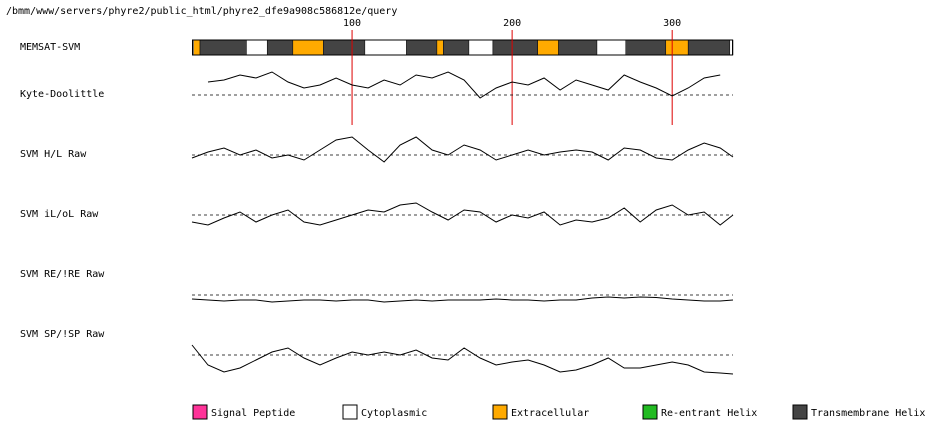 This screenshot has height=435, width=950. What do you see at coordinates (62, 274) in the screenshot?
I see `track-label: SVM RE/!RE Raw` at bounding box center [62, 274].